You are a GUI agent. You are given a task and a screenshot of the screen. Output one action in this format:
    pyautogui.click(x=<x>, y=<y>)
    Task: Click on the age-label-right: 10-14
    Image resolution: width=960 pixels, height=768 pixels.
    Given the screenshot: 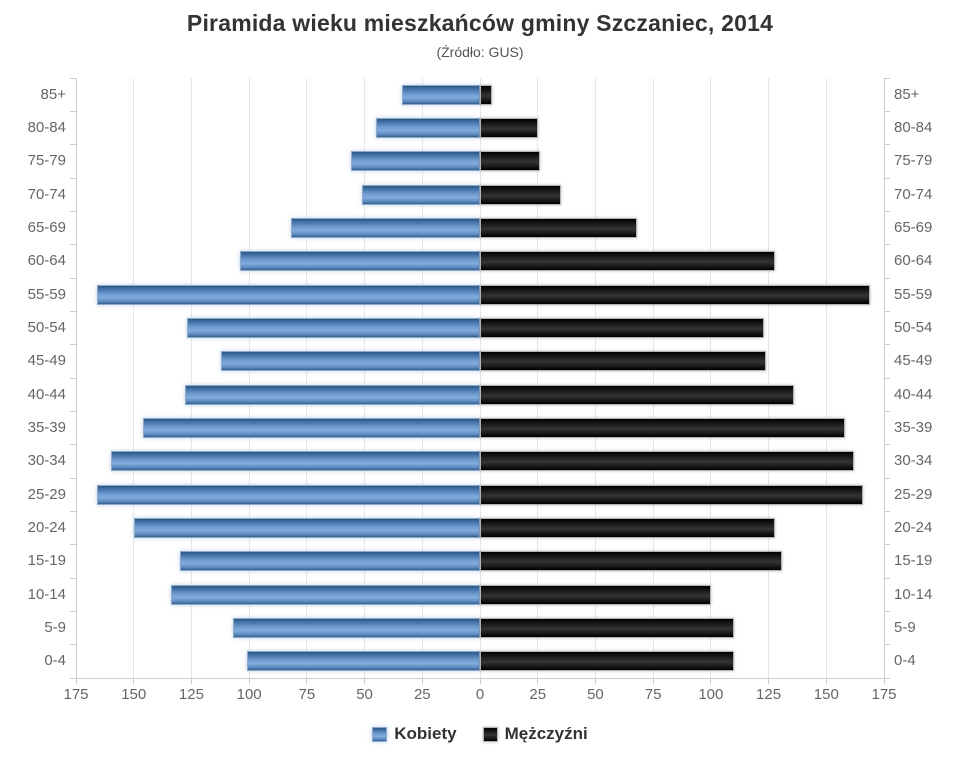 What is the action you would take?
    pyautogui.click(x=913, y=594)
    